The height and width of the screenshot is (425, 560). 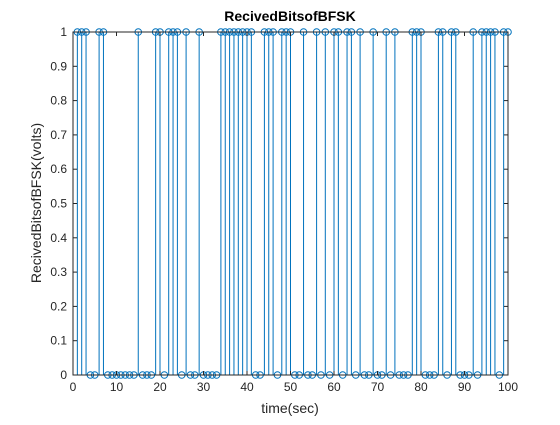 I want to click on x-tick-labels: 0 10 20 30 40 50 60 70 80 90 100, so click(x=294, y=387).